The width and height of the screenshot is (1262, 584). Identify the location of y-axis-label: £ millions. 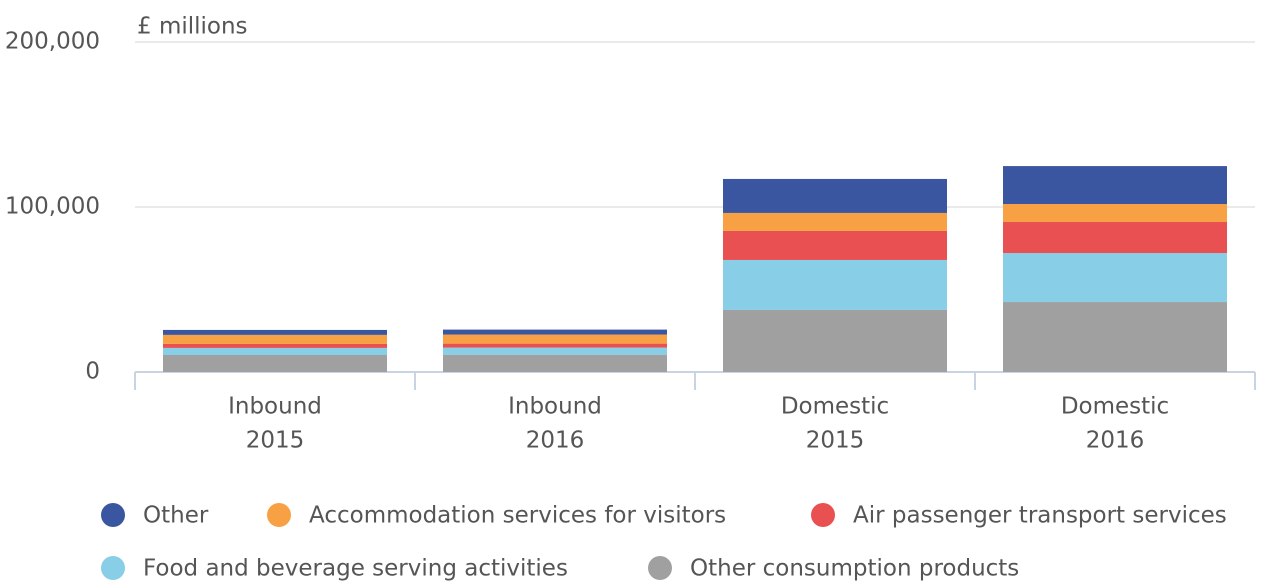
(192, 27).